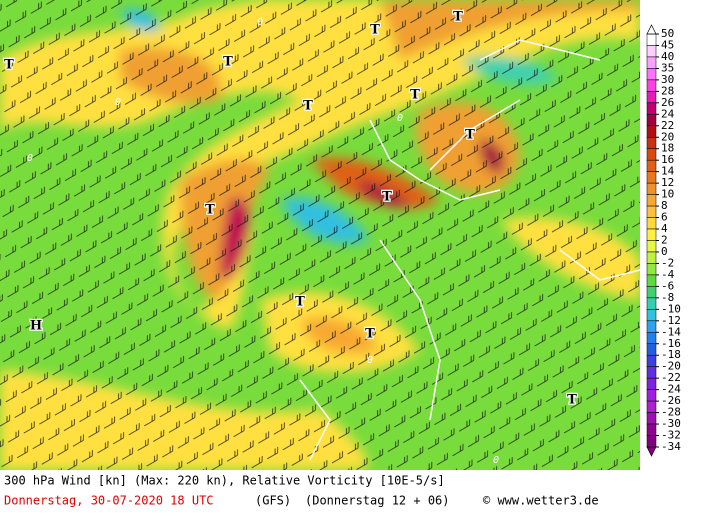  What do you see at coordinates (671, 320) in the screenshot?
I see `colorbar-label: -12` at bounding box center [671, 320].